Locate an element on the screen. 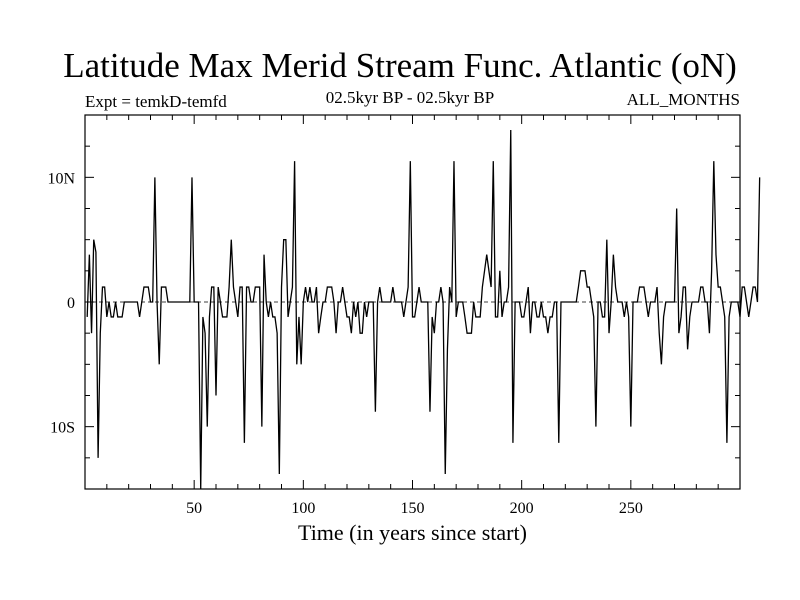 This screenshot has width=800, height=600. x-tick-label: 50 is located at coordinates (194, 508).